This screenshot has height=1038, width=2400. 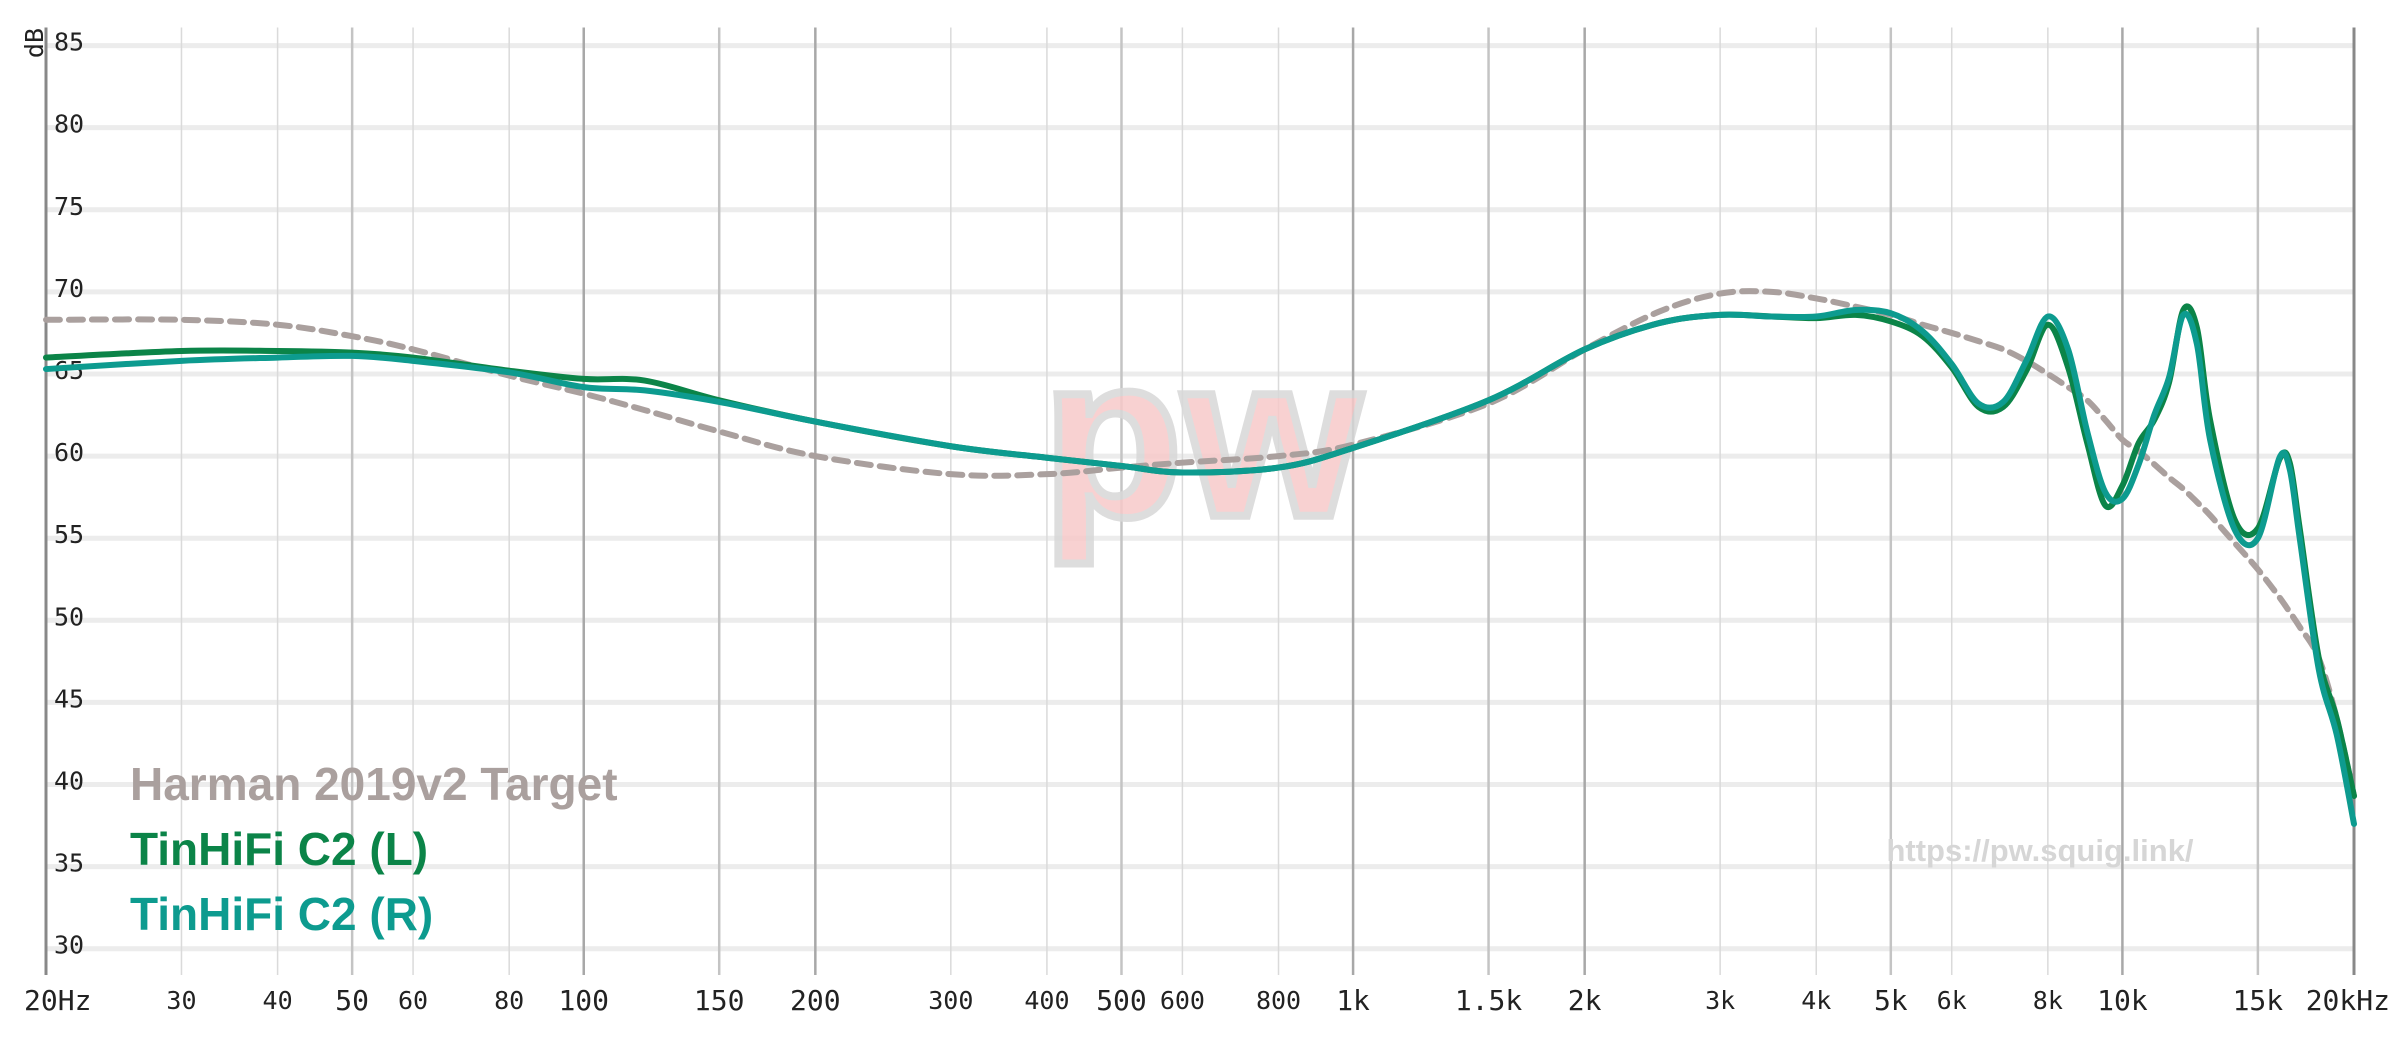 What do you see at coordinates (719, 1000) in the screenshot?
I see `x-tick-label: 150` at bounding box center [719, 1000].